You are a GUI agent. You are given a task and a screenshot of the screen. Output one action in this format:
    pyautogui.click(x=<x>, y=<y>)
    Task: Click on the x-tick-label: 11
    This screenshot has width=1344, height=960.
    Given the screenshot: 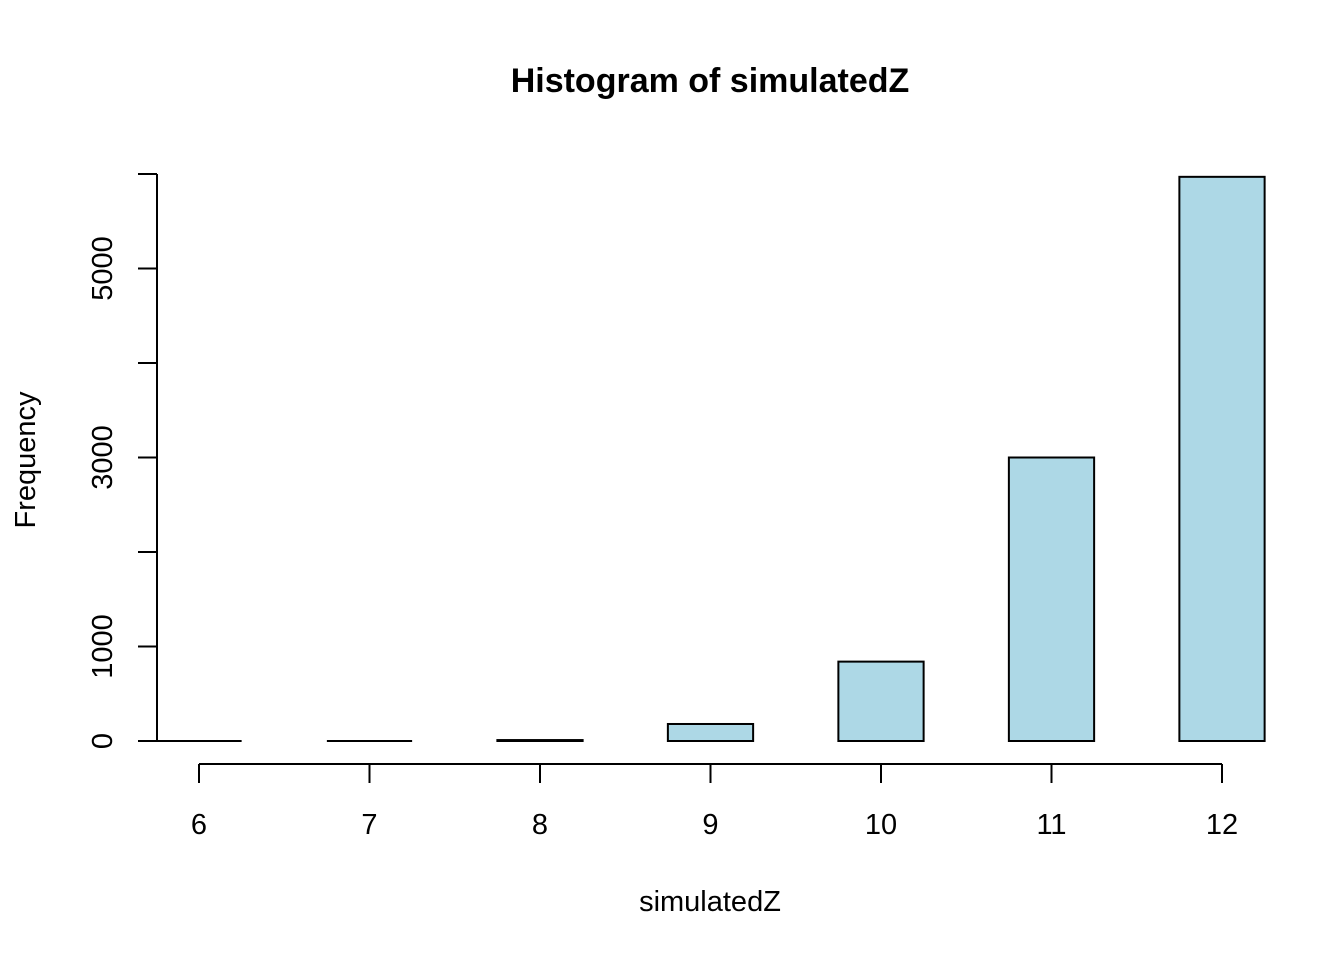 What is the action you would take?
    pyautogui.click(x=1051, y=825)
    